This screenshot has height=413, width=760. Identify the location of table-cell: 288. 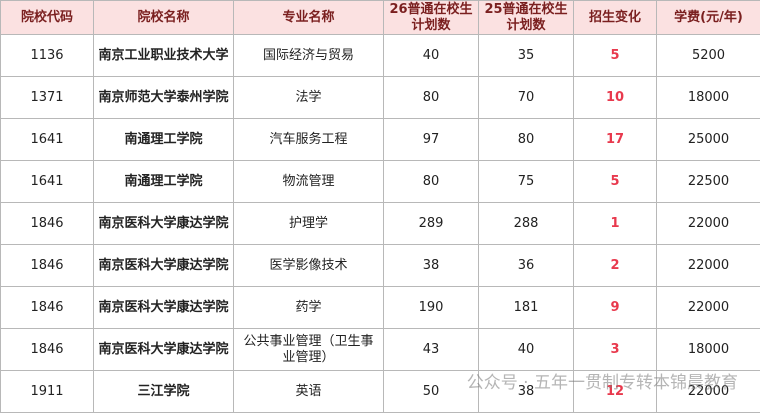
(526, 223).